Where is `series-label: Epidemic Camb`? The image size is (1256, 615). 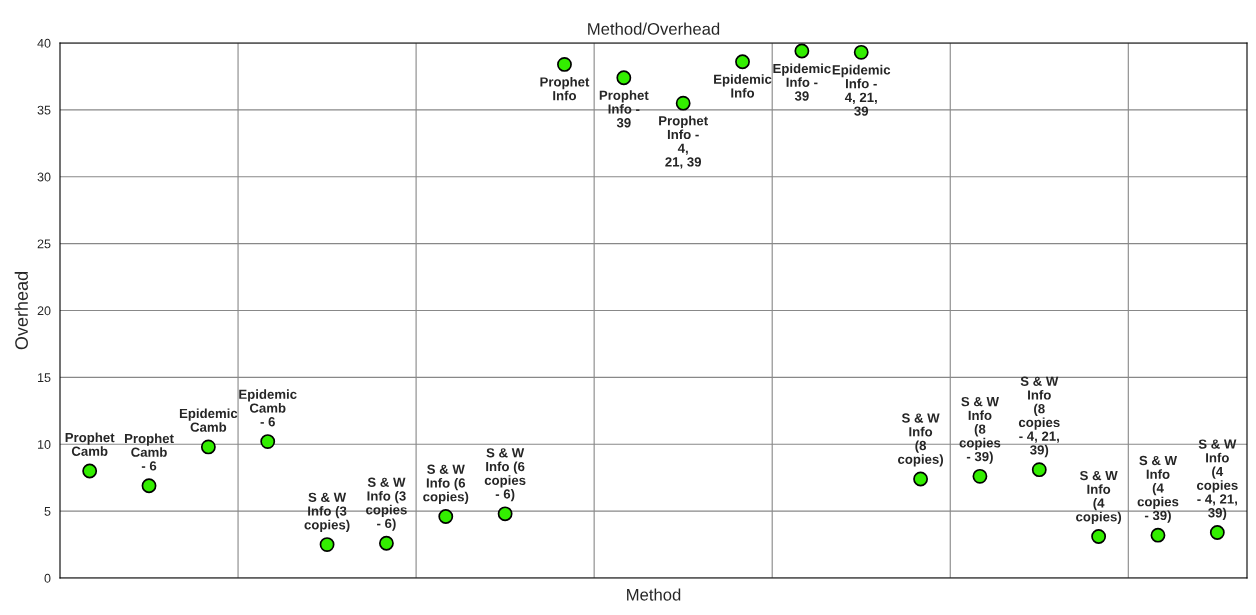 series-label: Epidemic Camb is located at coordinates (208, 420).